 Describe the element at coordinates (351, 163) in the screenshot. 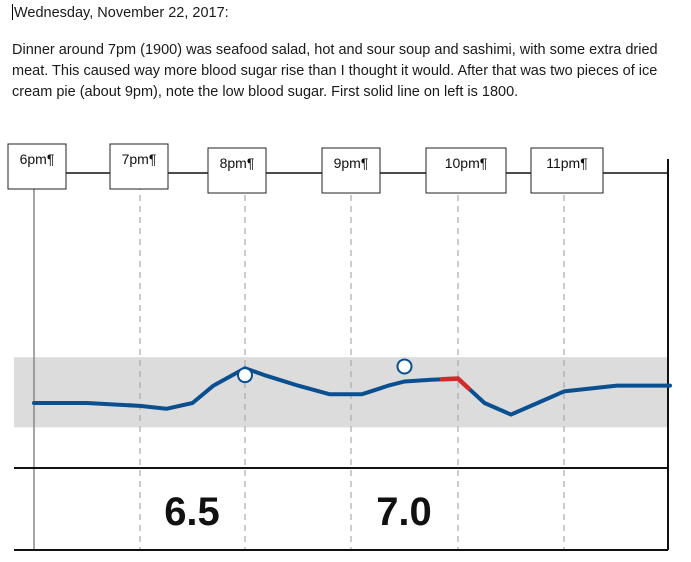

I see `hour-label: 9pm¶` at that location.